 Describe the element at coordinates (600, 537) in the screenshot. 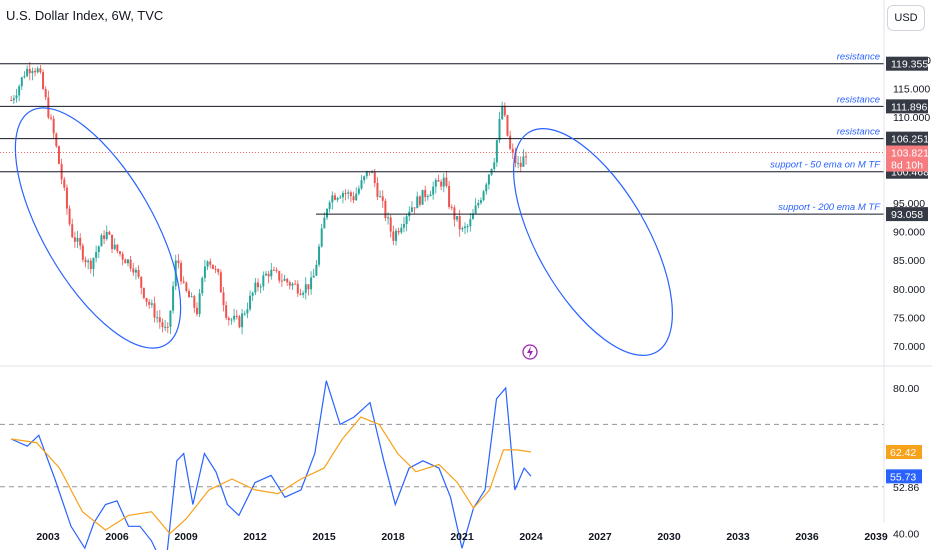

I see `x-tick-label: 2027` at that location.